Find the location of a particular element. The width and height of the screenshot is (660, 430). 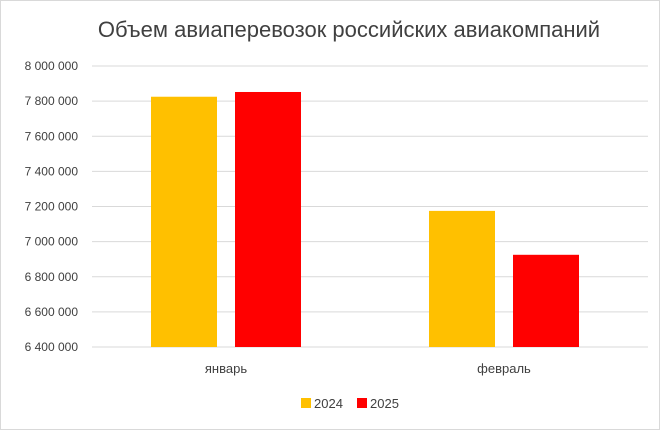

legend-label: 2025 is located at coordinates (384, 403).